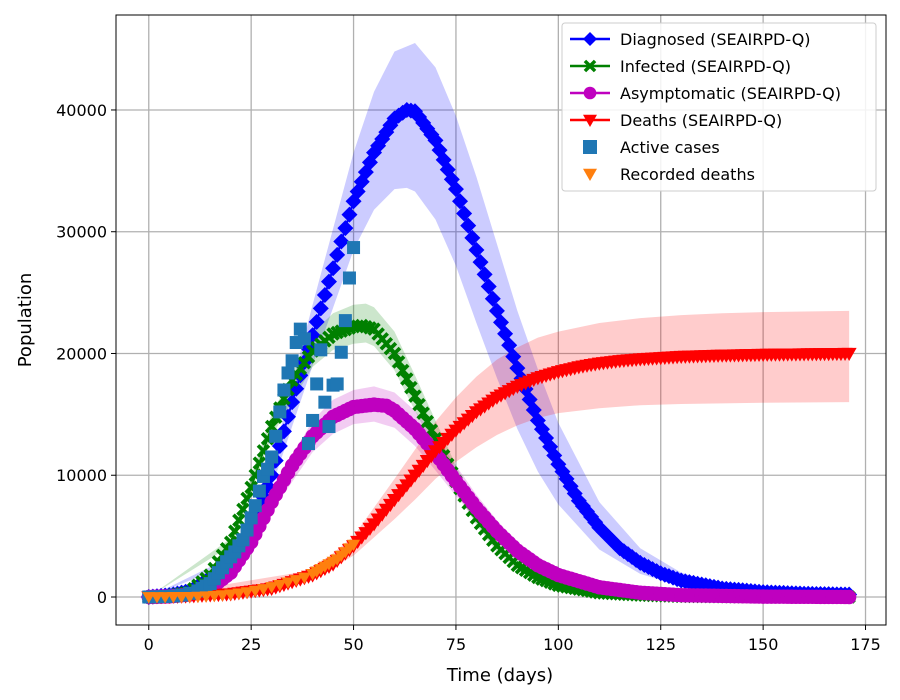 This screenshot has width=900, height=700. What do you see at coordinates (670, 147) in the screenshot?
I see `legend-label: Active cases` at bounding box center [670, 147].